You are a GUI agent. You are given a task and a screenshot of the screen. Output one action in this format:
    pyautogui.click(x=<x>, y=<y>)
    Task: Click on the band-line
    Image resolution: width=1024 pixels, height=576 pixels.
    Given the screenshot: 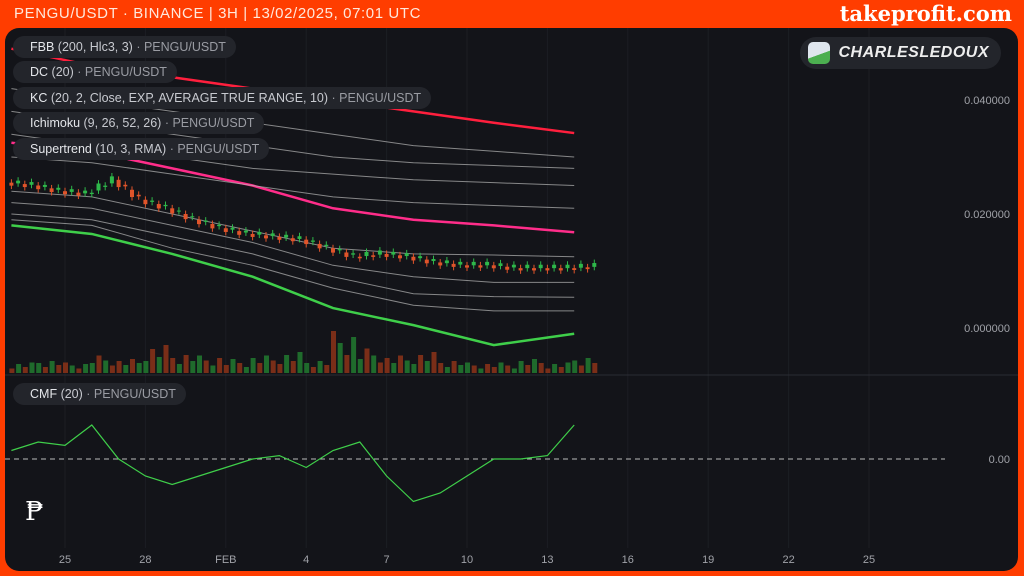 What is the action you would take?
    pyautogui.click(x=293, y=285)
    